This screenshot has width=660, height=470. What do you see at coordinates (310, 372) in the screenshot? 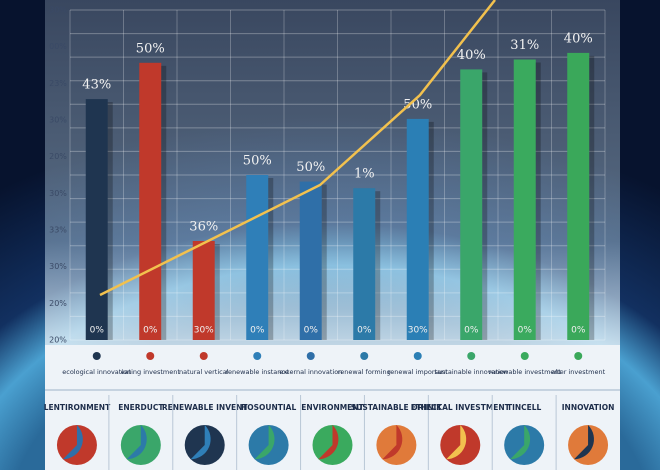
I see `bar-note: external innovation` at bounding box center [310, 372].